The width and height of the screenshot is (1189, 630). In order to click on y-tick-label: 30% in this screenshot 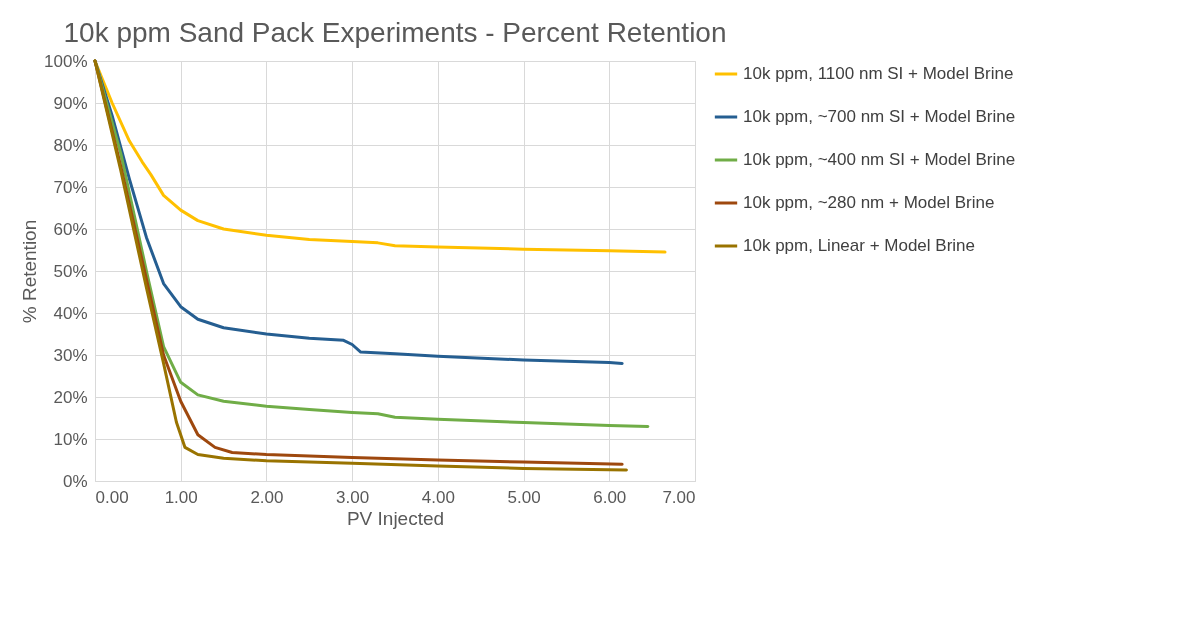, I will do `click(70, 355)`.